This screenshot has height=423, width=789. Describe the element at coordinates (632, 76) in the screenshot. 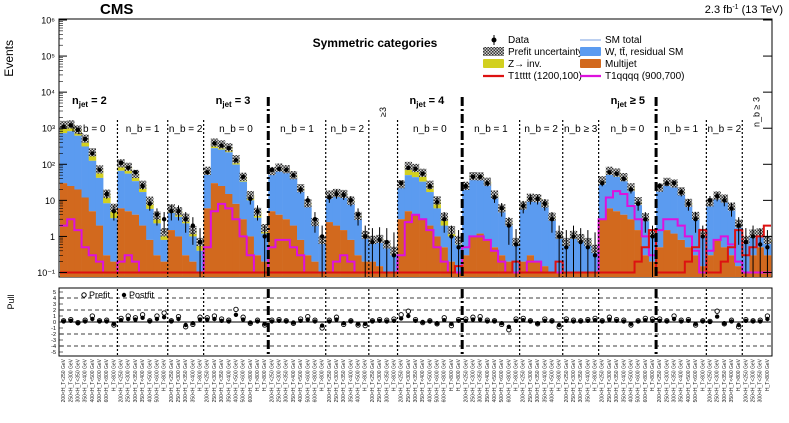

I see `legend-item: T1qqqq (900,700)` at that location.